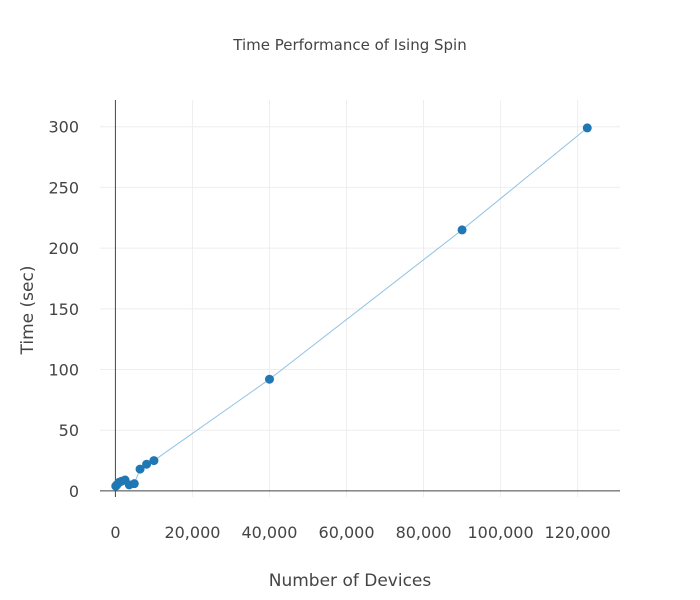  Describe the element at coordinates (115, 532) in the screenshot. I see `x-tick-label: 0` at that location.